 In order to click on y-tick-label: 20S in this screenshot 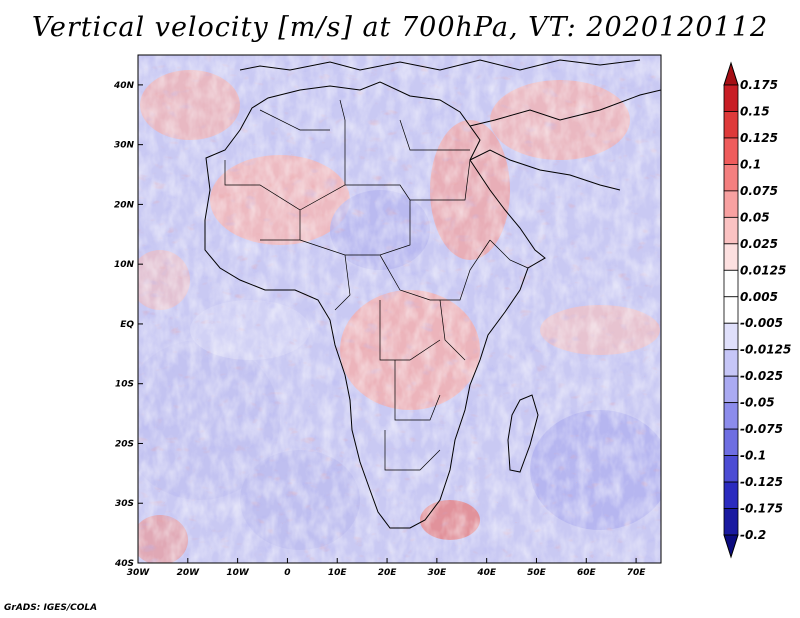, I will do `click(124, 444)`.